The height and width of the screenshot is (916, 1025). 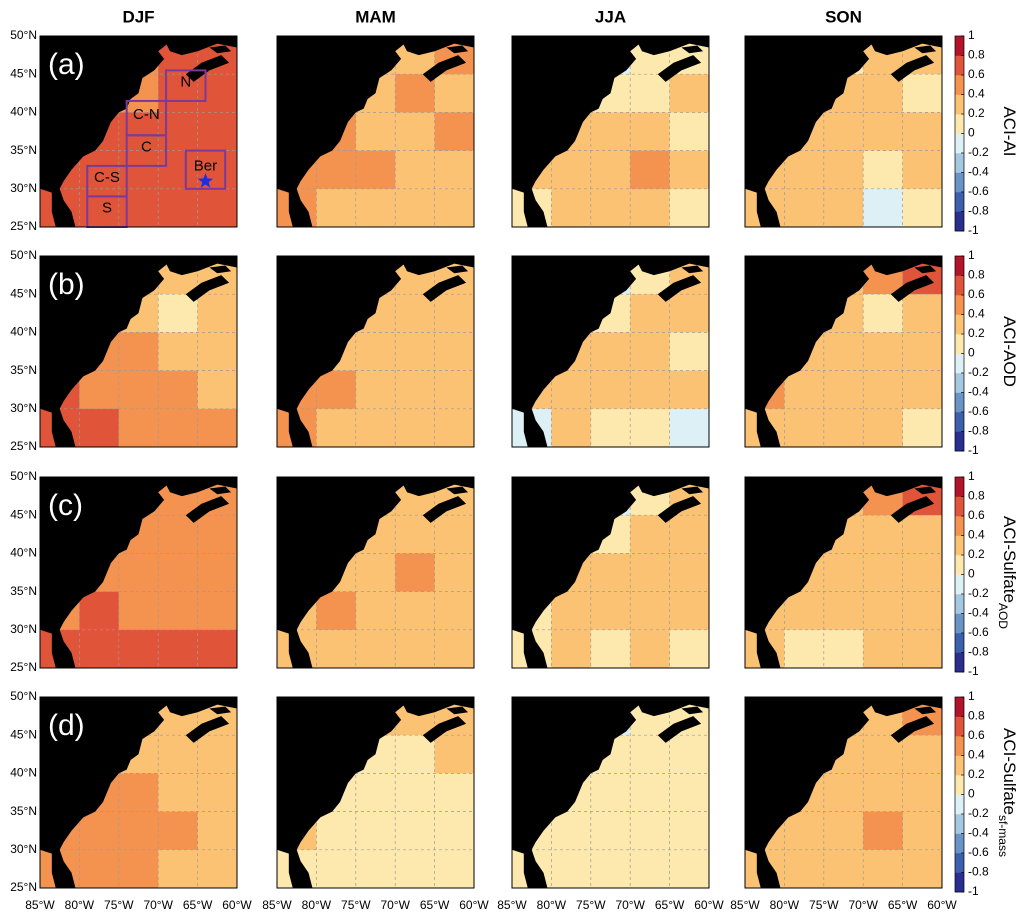 What do you see at coordinates (138, 16) in the screenshot?
I see `column-title: DJF` at bounding box center [138, 16].